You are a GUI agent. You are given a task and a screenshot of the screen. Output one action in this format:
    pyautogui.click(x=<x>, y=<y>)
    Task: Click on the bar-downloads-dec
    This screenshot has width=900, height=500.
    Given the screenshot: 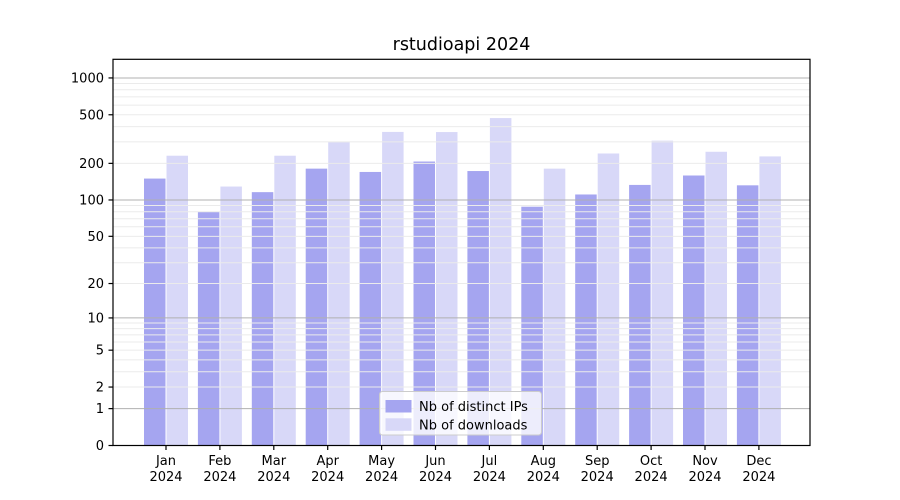 What is the action you would take?
    pyautogui.click(x=770, y=301)
    